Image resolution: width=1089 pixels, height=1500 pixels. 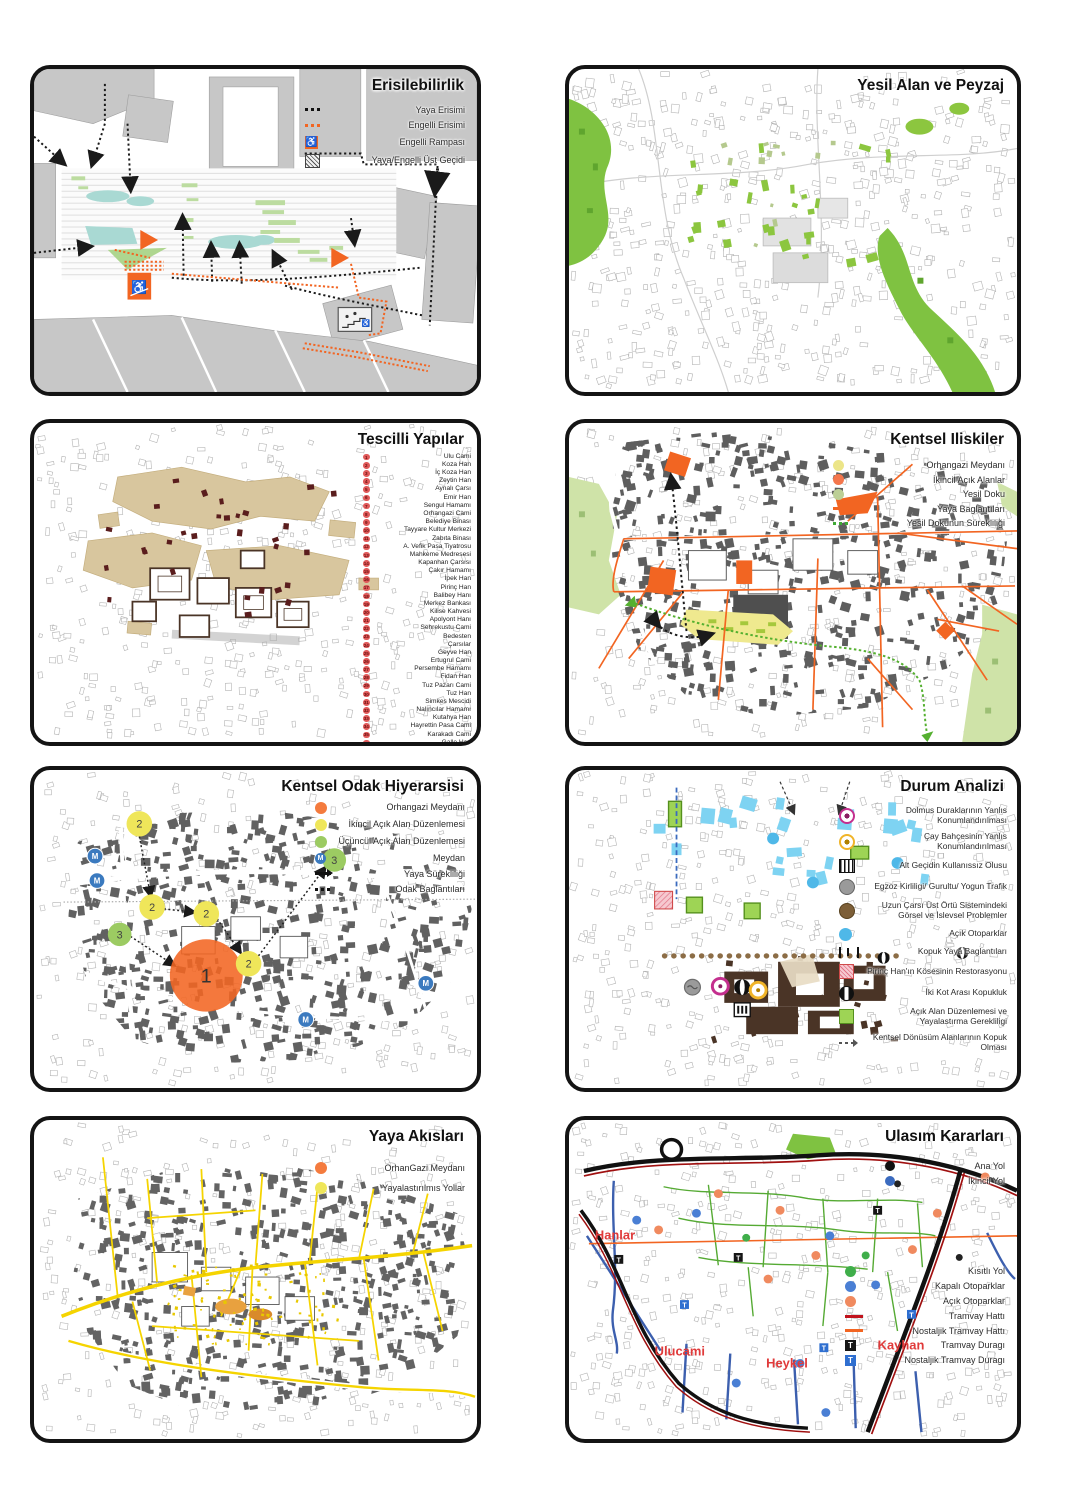 What do you see at coordinates (366, 669) in the screenshot?
I see `building-number: 27` at bounding box center [366, 669].